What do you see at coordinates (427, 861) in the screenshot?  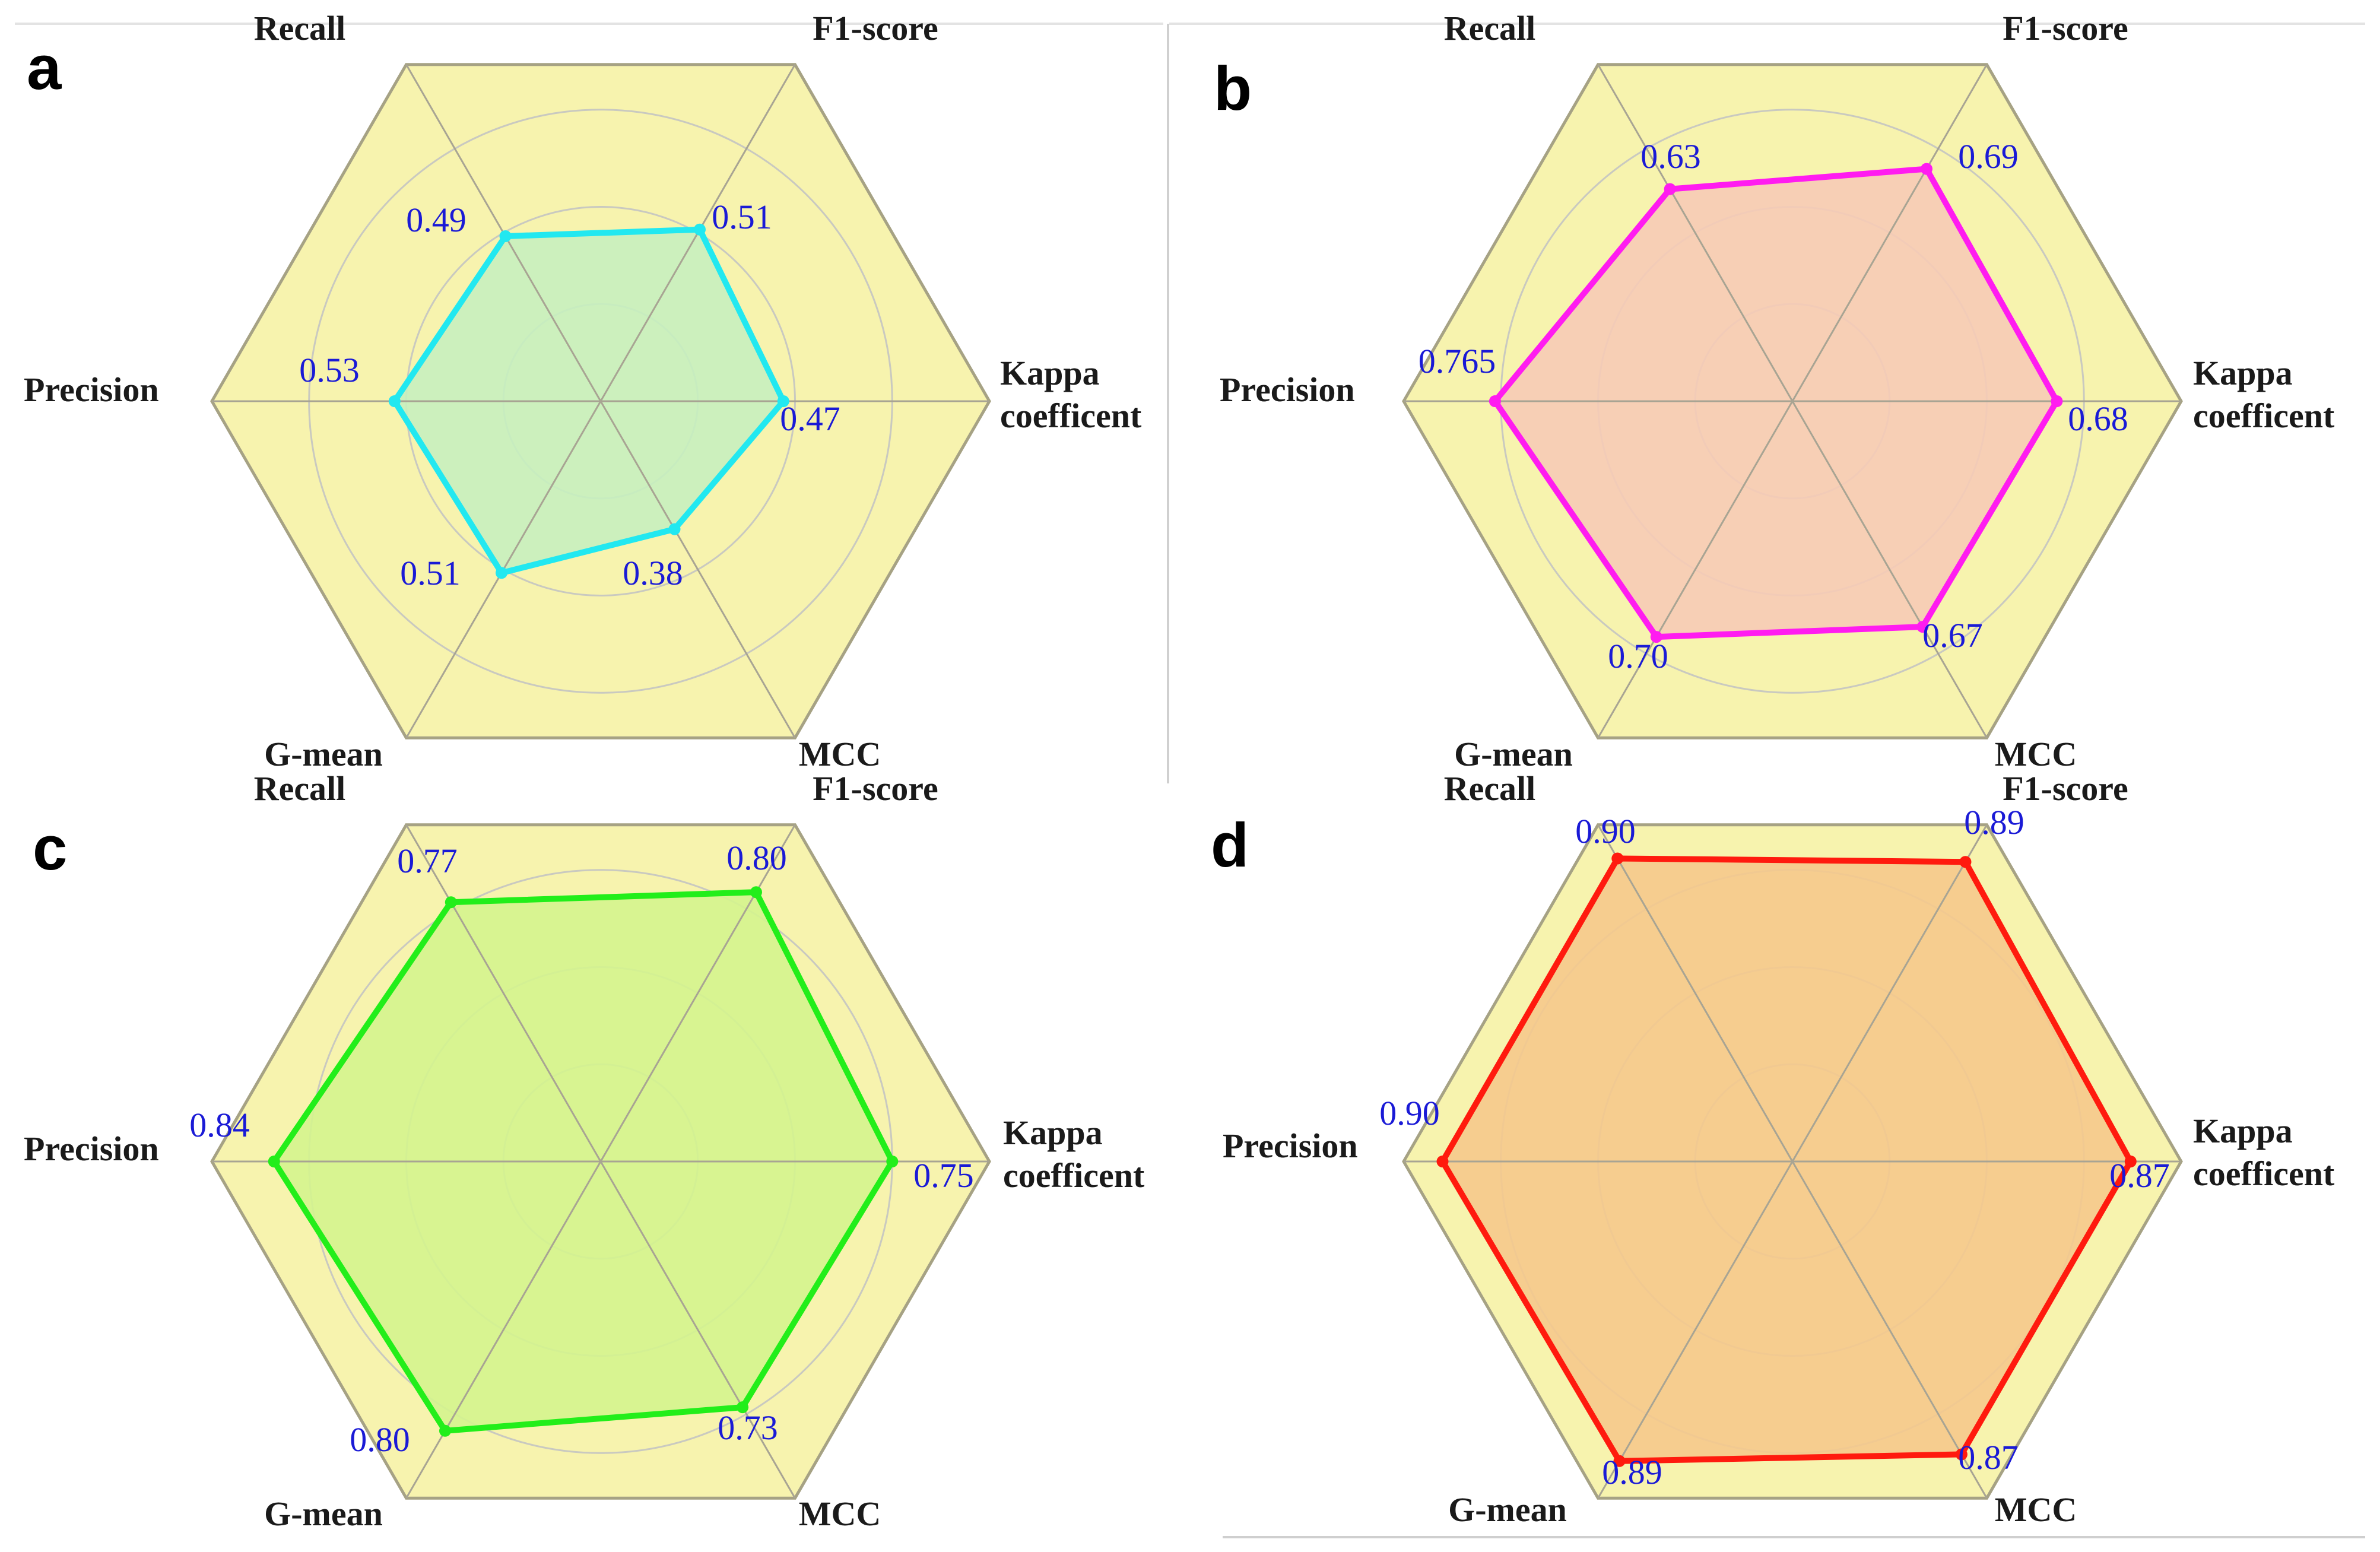 I see `value-label-1: 0.77` at bounding box center [427, 861].